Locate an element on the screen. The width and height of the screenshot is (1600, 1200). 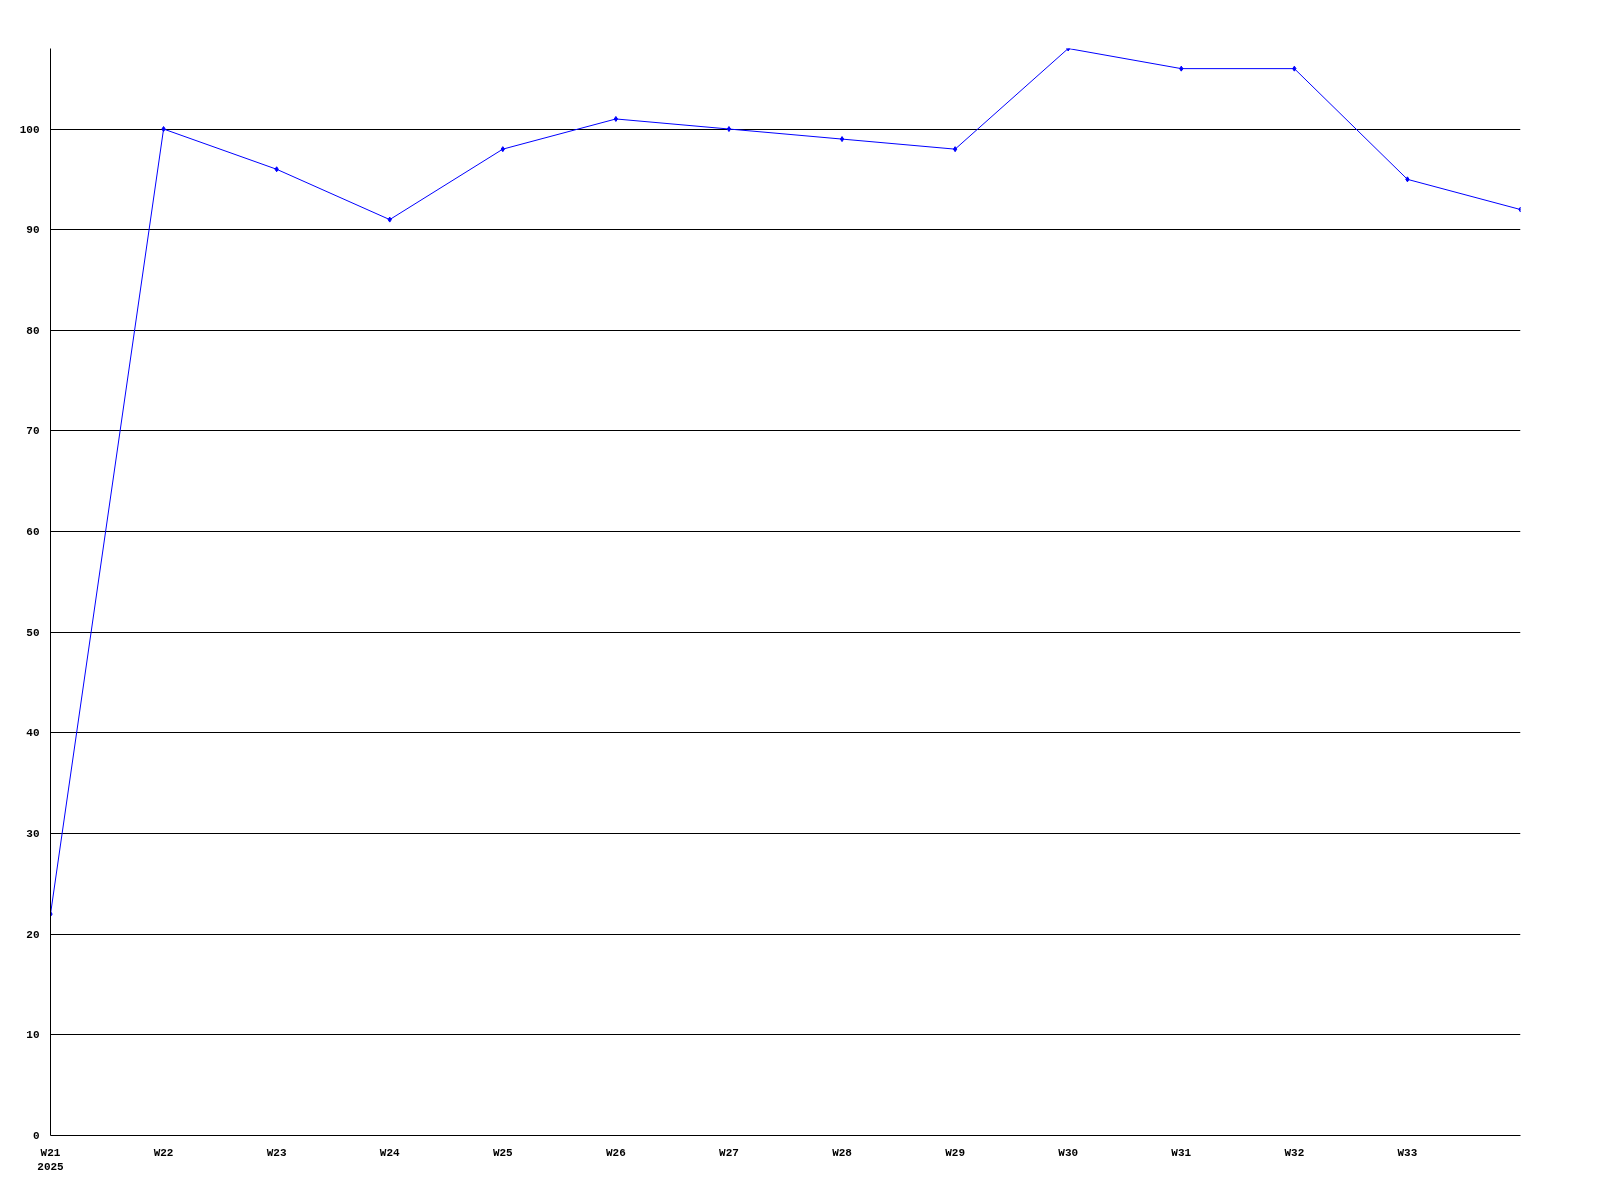
x-tick-label: W32 is located at coordinates (1294, 1152).